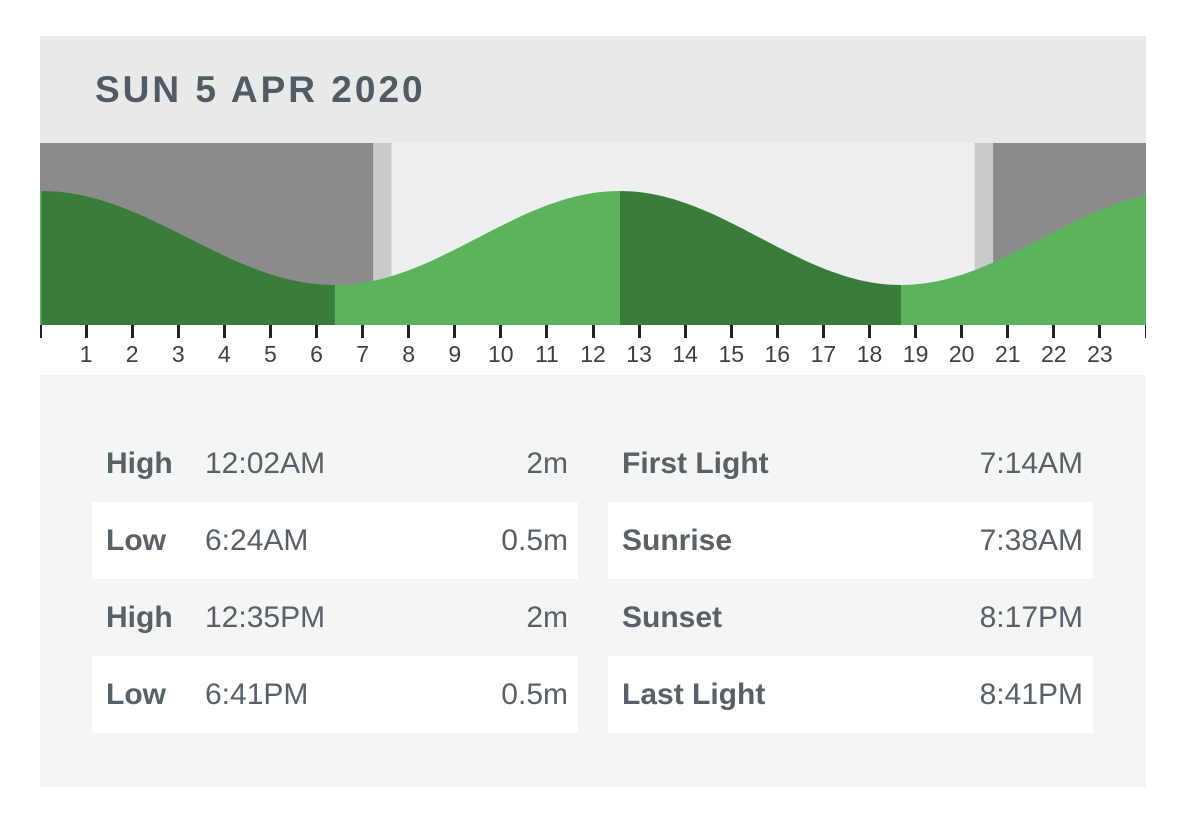  I want to click on axis-tick-label: 13, so click(639, 354).